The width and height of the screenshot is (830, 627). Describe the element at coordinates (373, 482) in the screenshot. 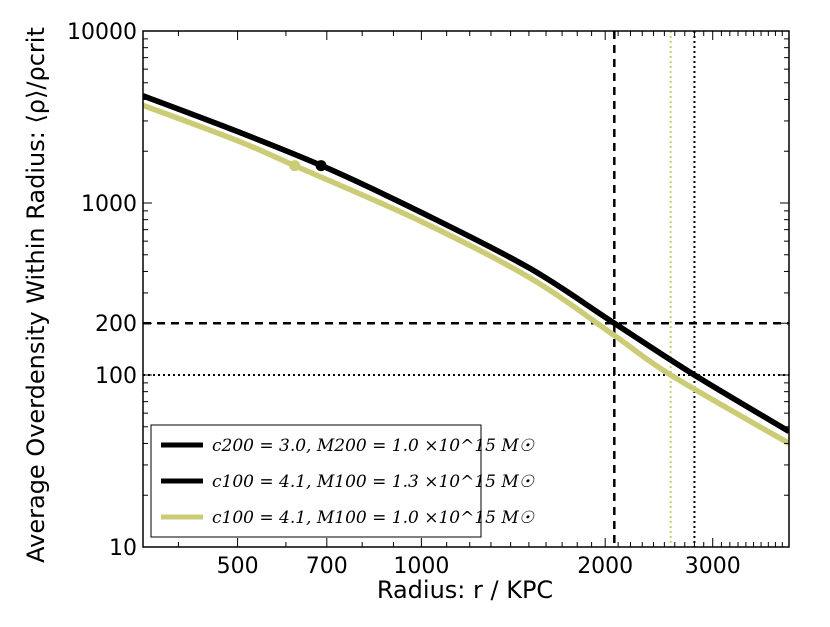

I see `legend-label-2: c100 = 4.1, M100 = 1.3 ×10^15 M☉` at that location.